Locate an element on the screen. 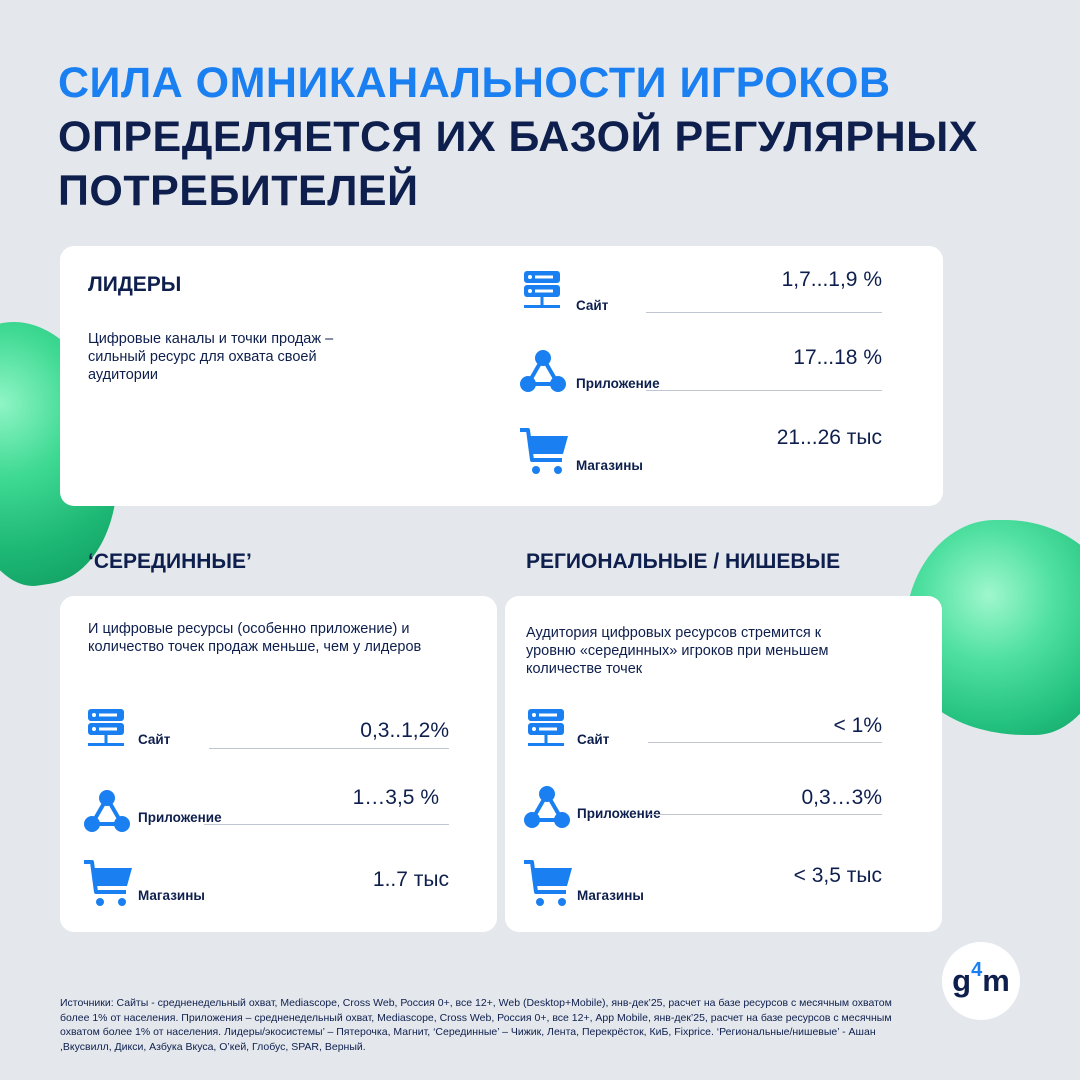 The image size is (1080, 1080). title-line-2: ОПРЕДЕЛЯЕТСЯ ИХ БАЗОЙ РЕГУЛЯРНЫХ is located at coordinates (518, 137).